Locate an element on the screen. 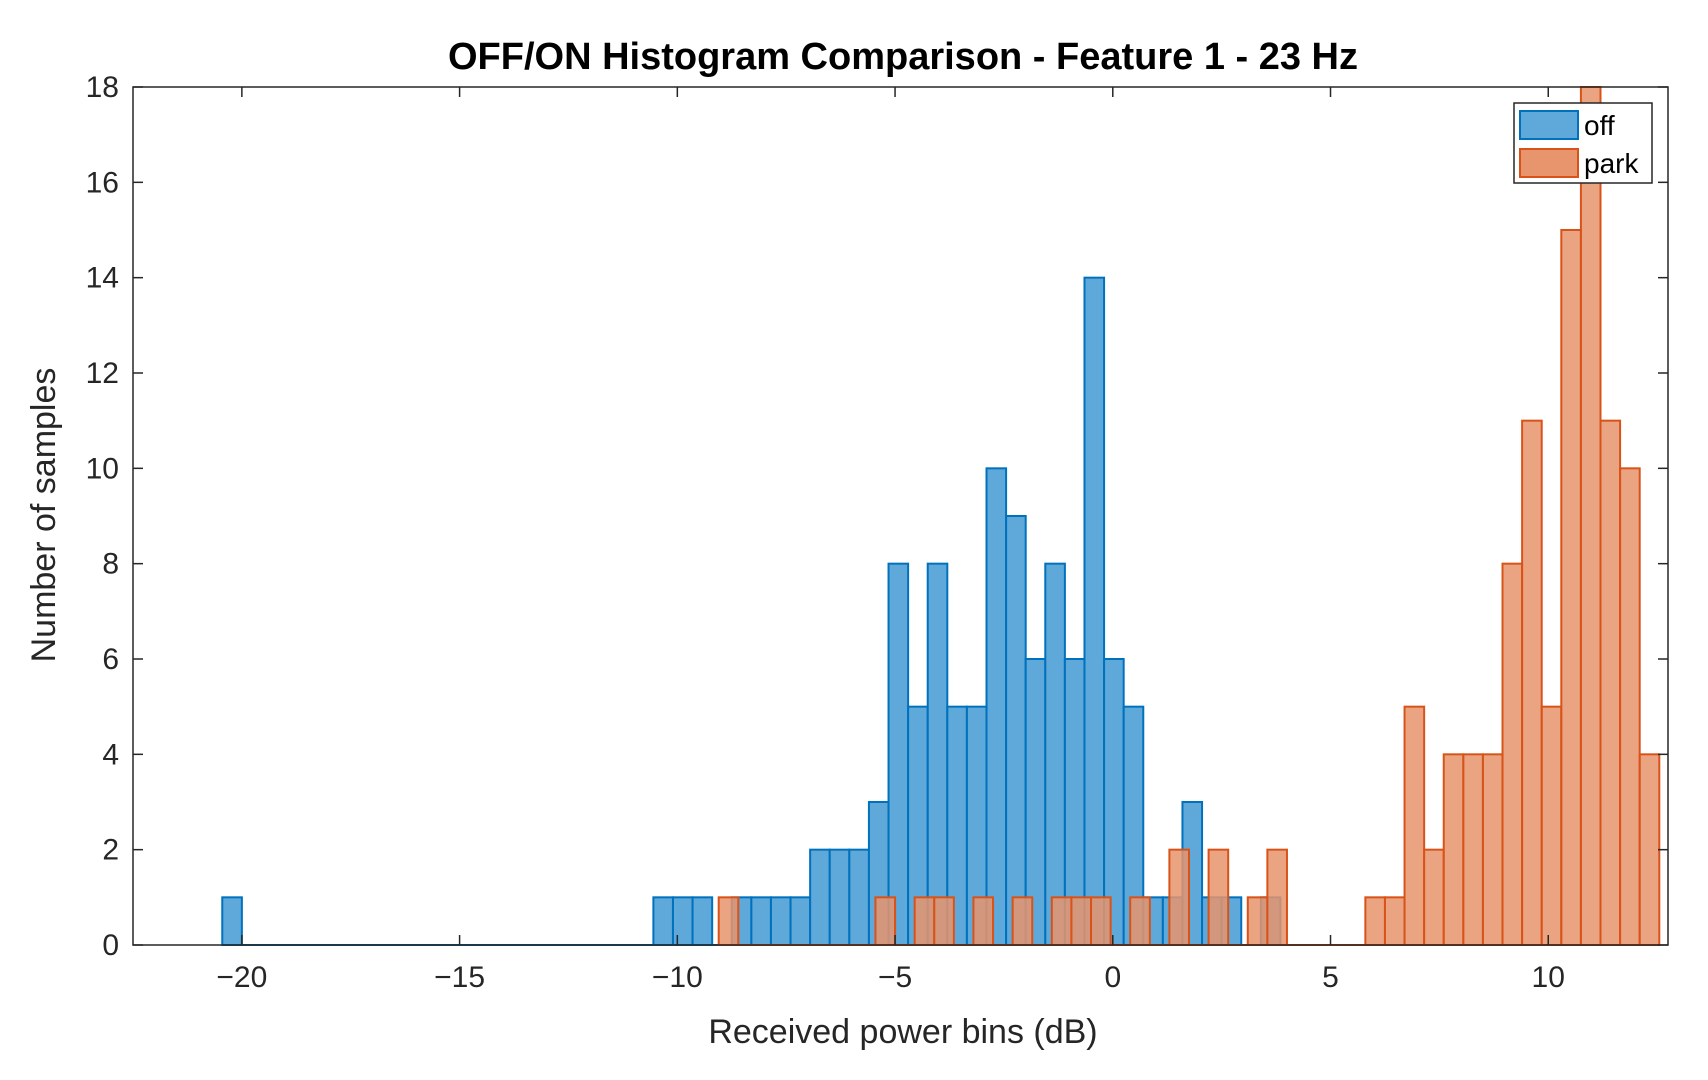 The height and width of the screenshot is (1080, 1708). legend: off park is located at coordinates (1583, 143).